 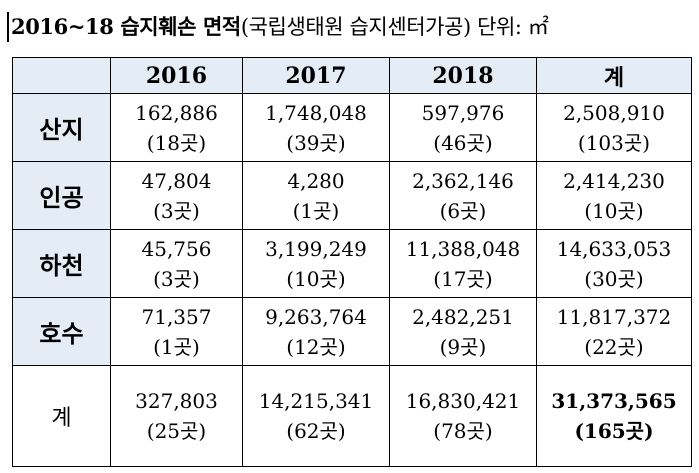 What do you see at coordinates (61, 263) in the screenshot?
I see `row-label: 하천` at bounding box center [61, 263].